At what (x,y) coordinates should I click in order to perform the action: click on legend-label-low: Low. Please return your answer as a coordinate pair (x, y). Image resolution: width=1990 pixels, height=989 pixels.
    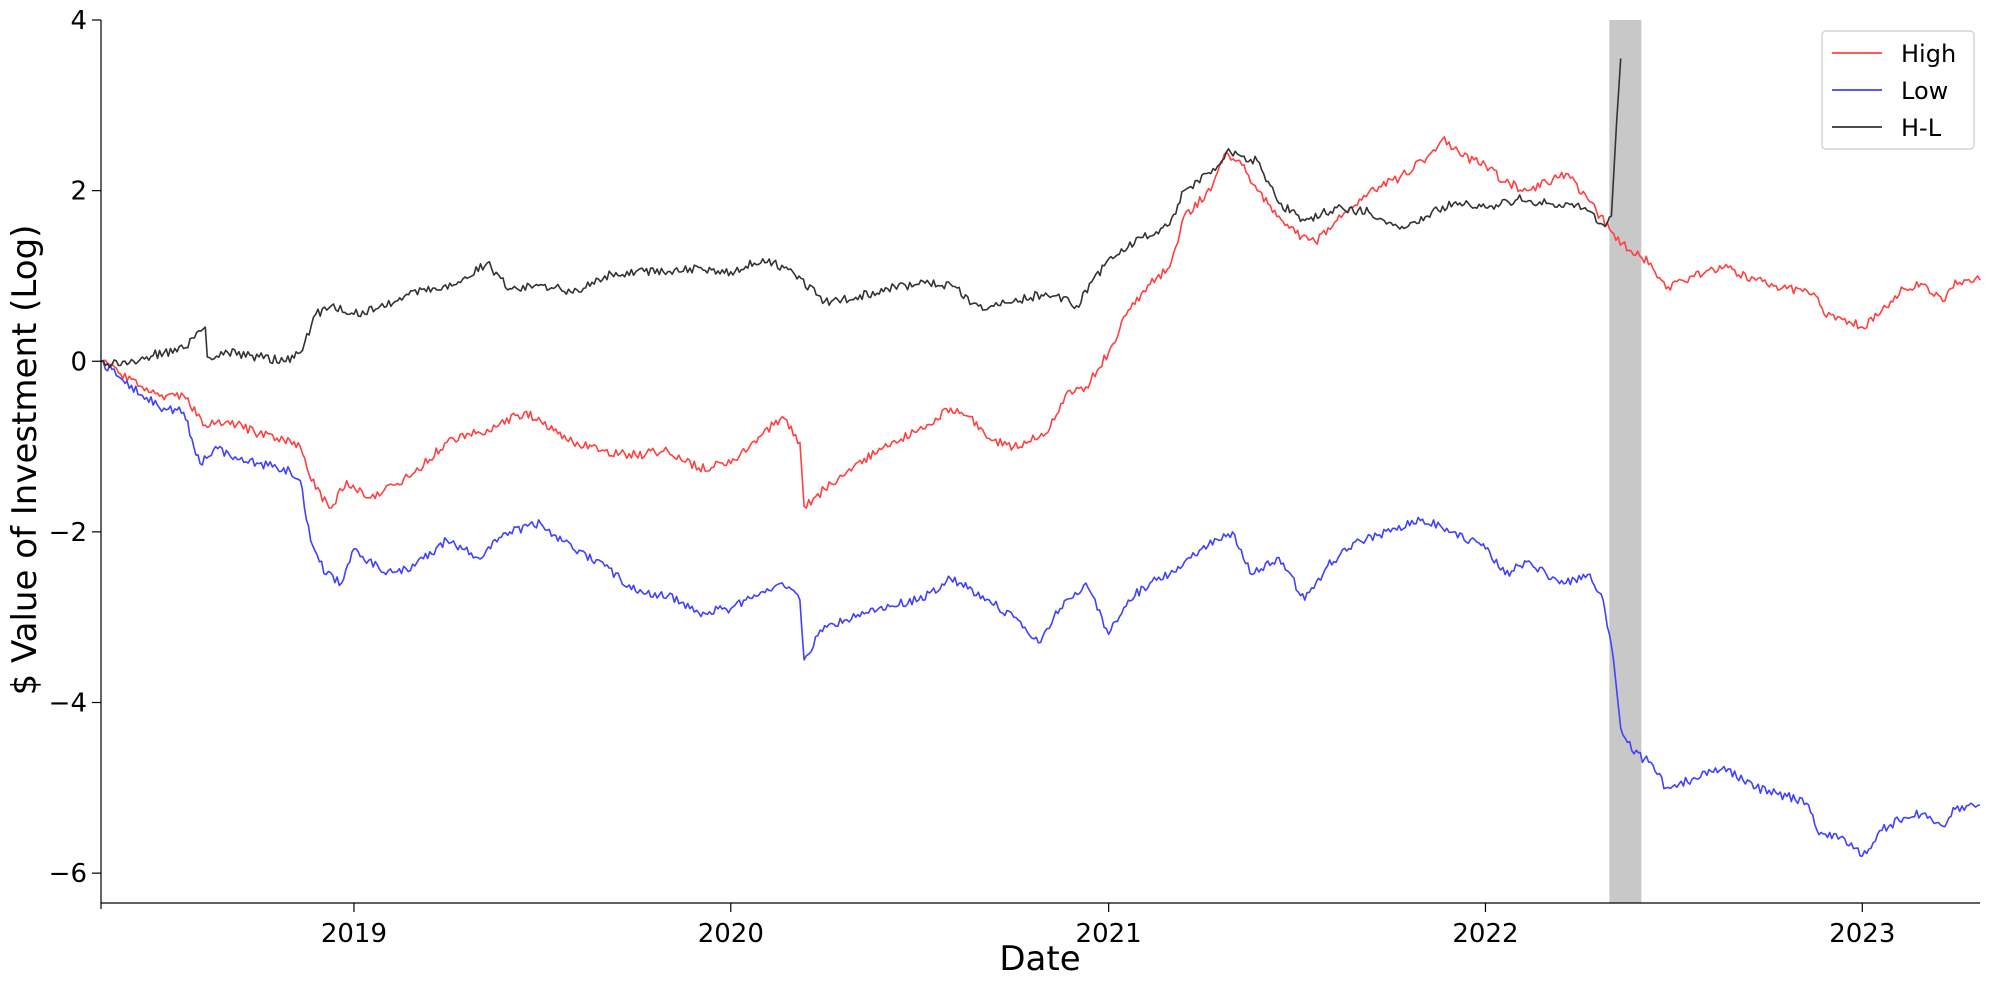
    Looking at the image, I should click on (1924, 91).